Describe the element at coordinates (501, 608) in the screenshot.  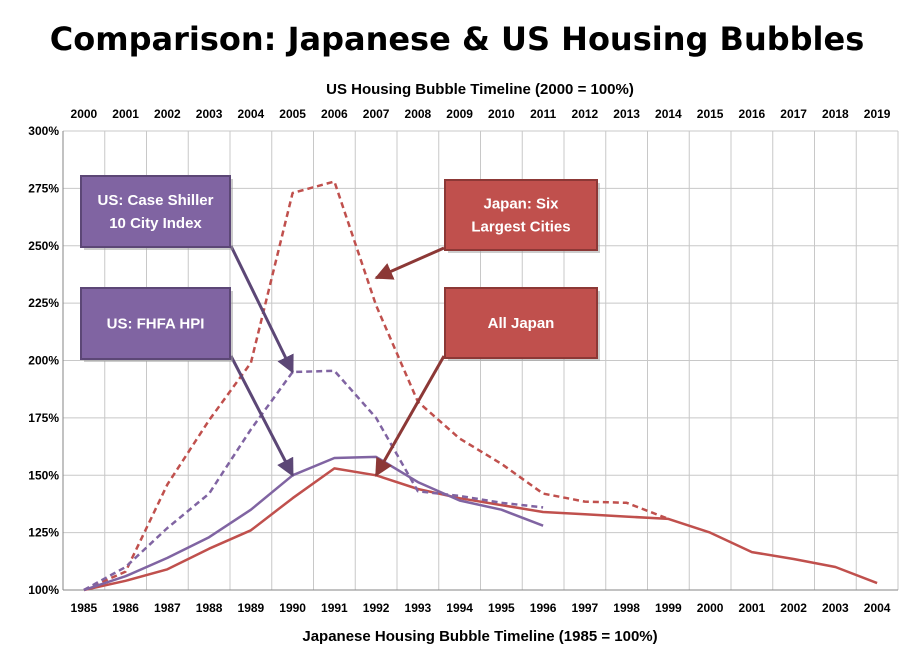
I see `bottom-tick-label: 1995` at that location.